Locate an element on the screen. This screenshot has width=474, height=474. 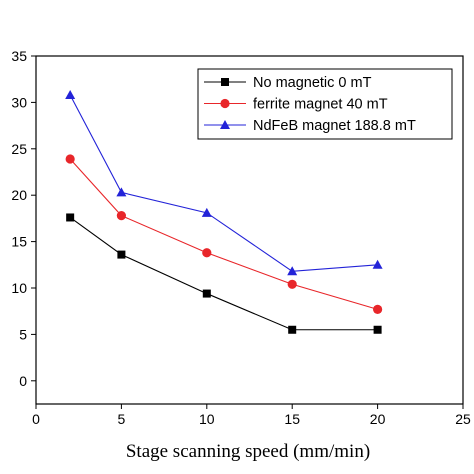
legend-entry: NdFeB magnet 188.8 mT is located at coordinates (310, 126).